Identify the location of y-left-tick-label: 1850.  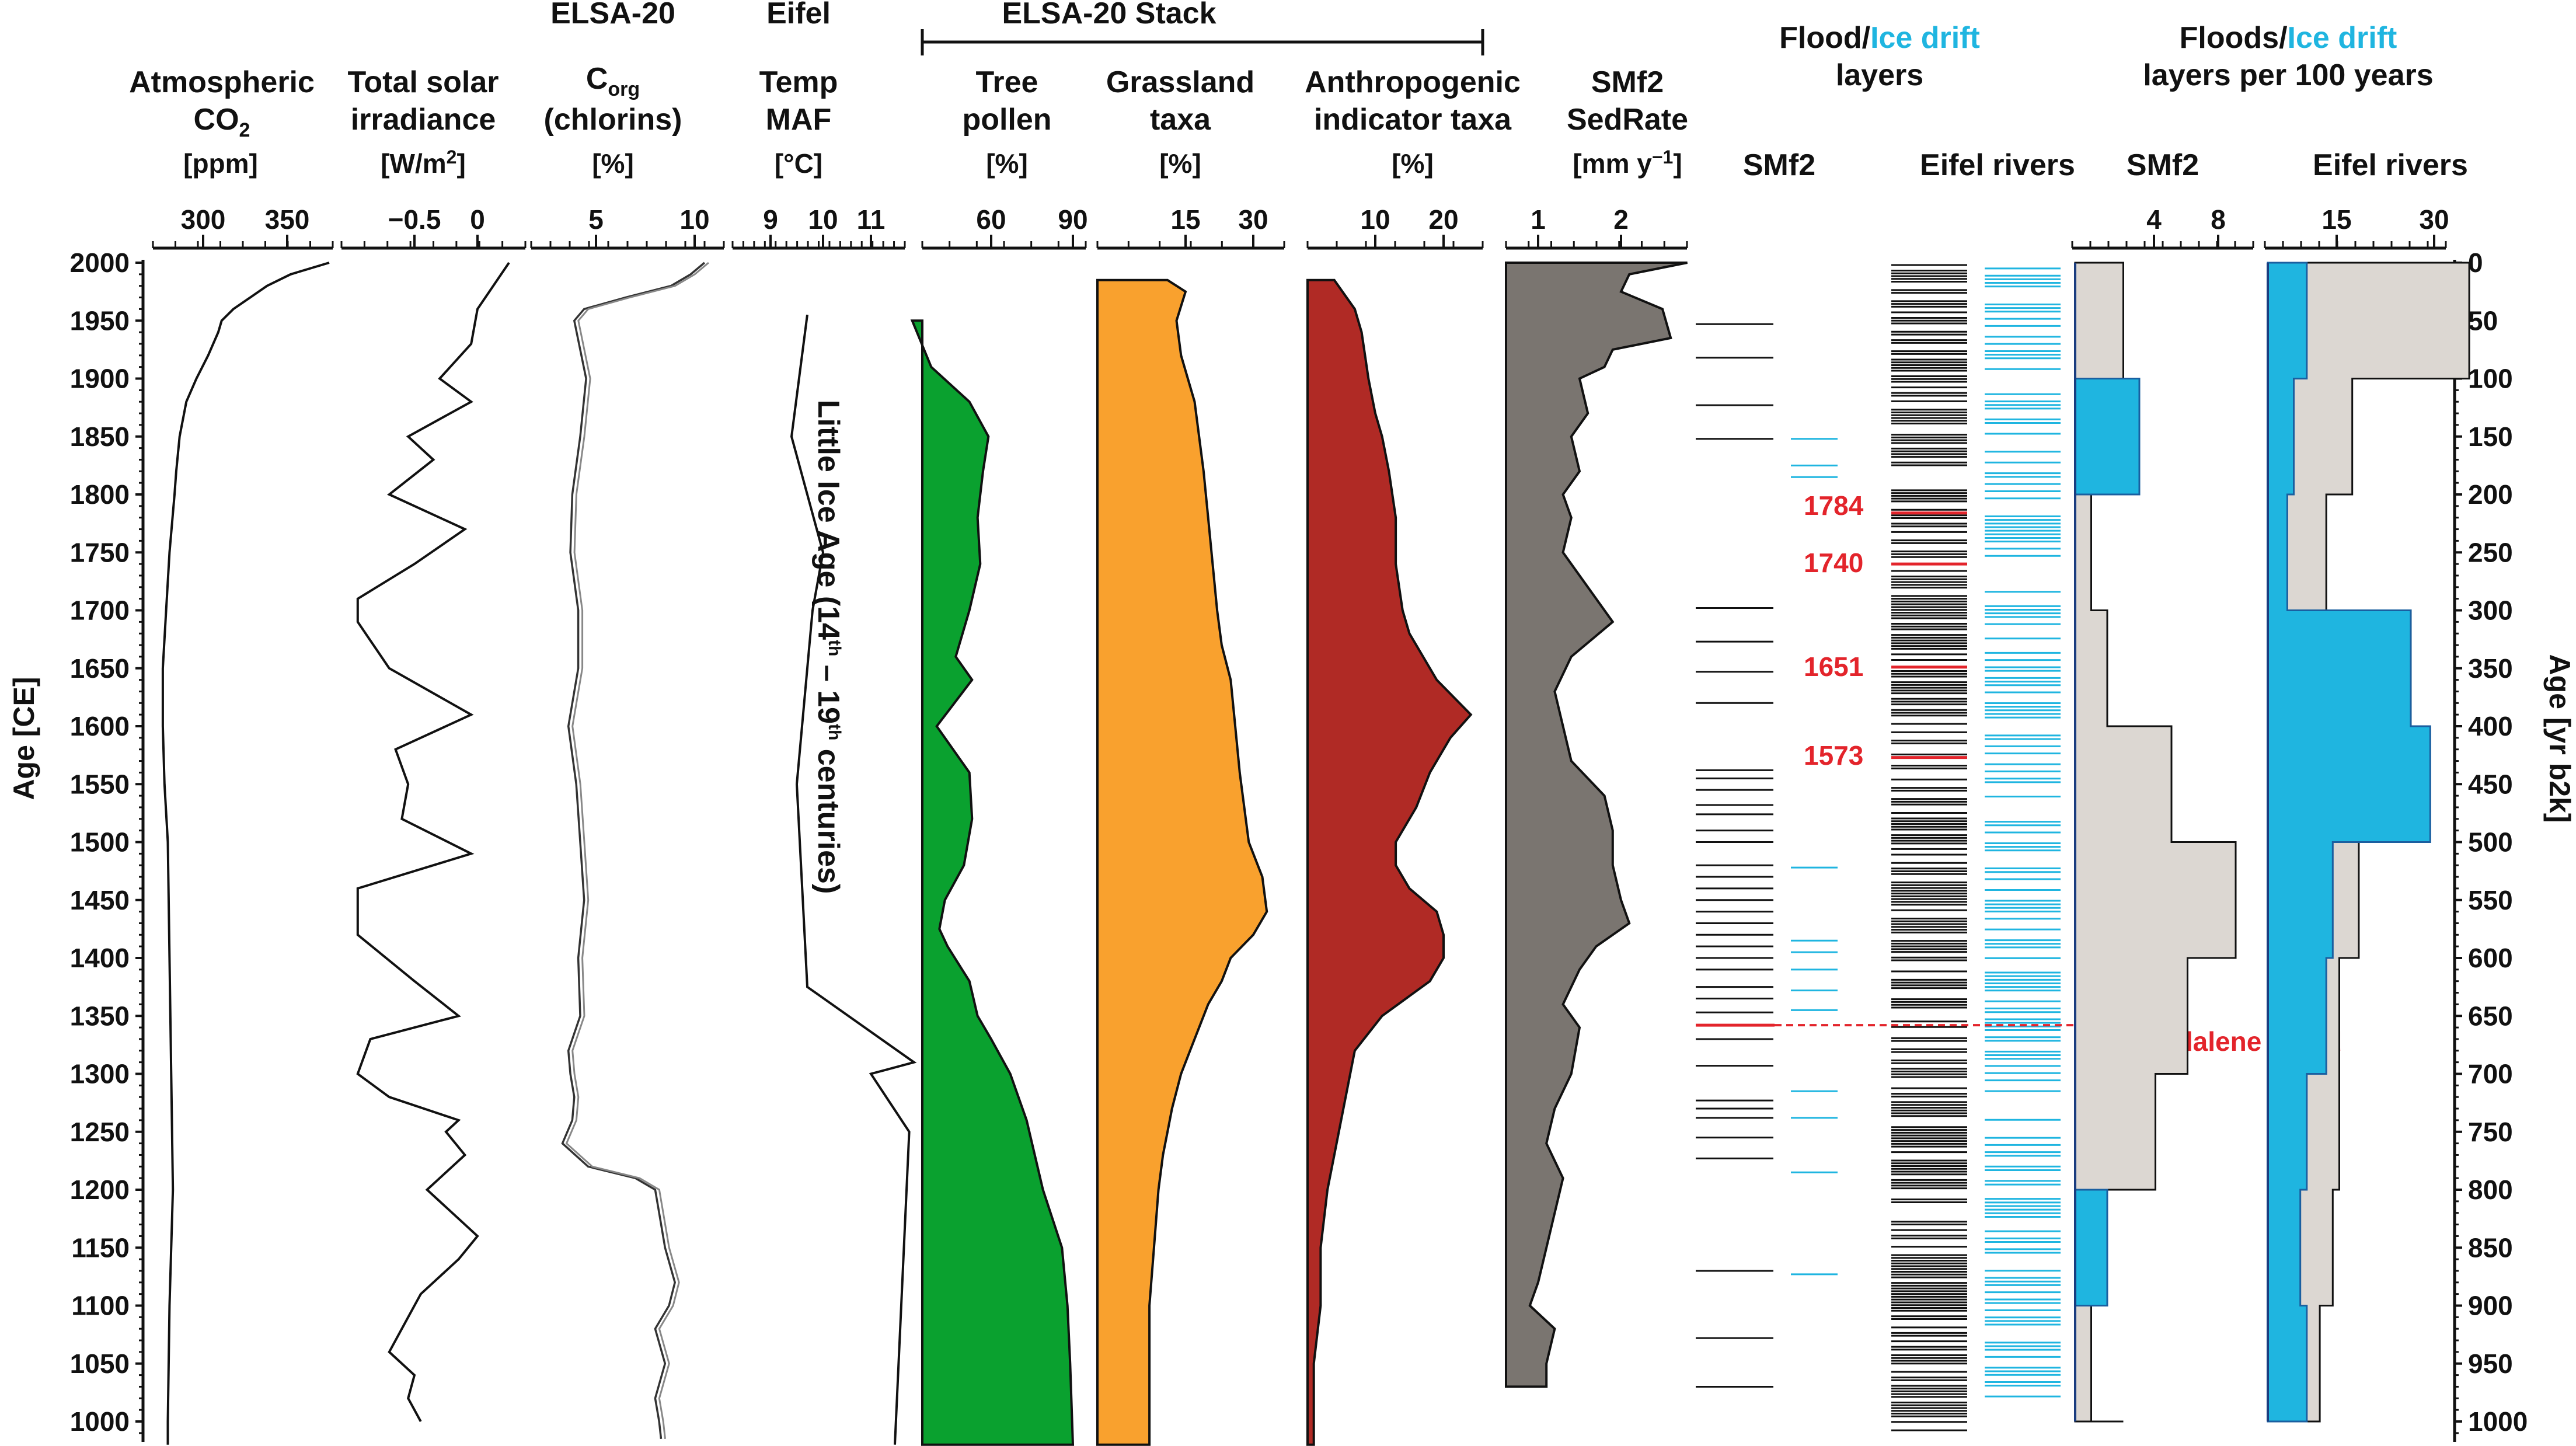
(100, 436).